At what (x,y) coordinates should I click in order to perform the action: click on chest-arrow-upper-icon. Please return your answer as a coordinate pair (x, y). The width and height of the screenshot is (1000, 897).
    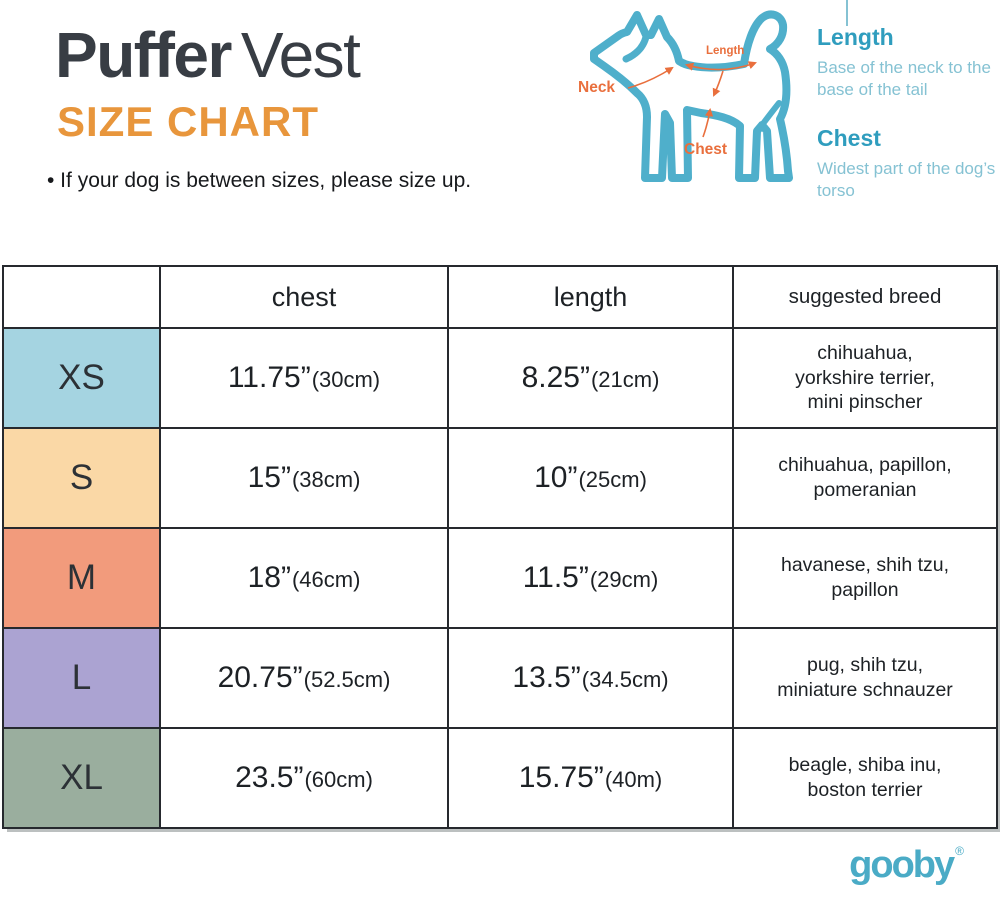
    Looking at the image, I should click on (718, 83).